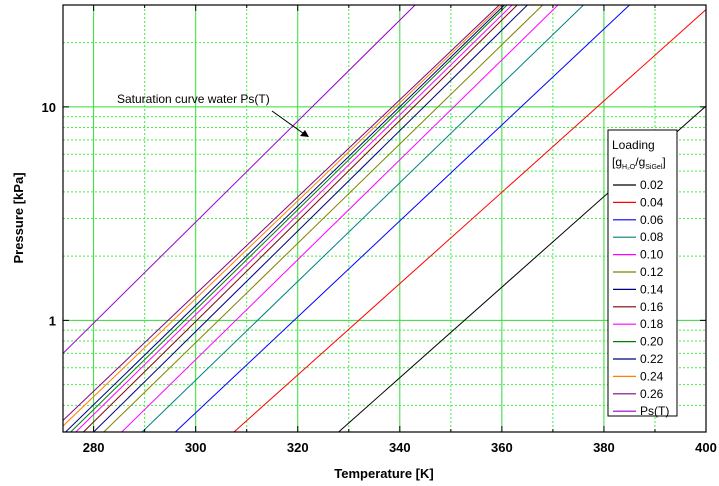 This screenshot has height=486, width=719. What do you see at coordinates (304, 133) in the screenshot?
I see `annotation-arrowhead` at bounding box center [304, 133].